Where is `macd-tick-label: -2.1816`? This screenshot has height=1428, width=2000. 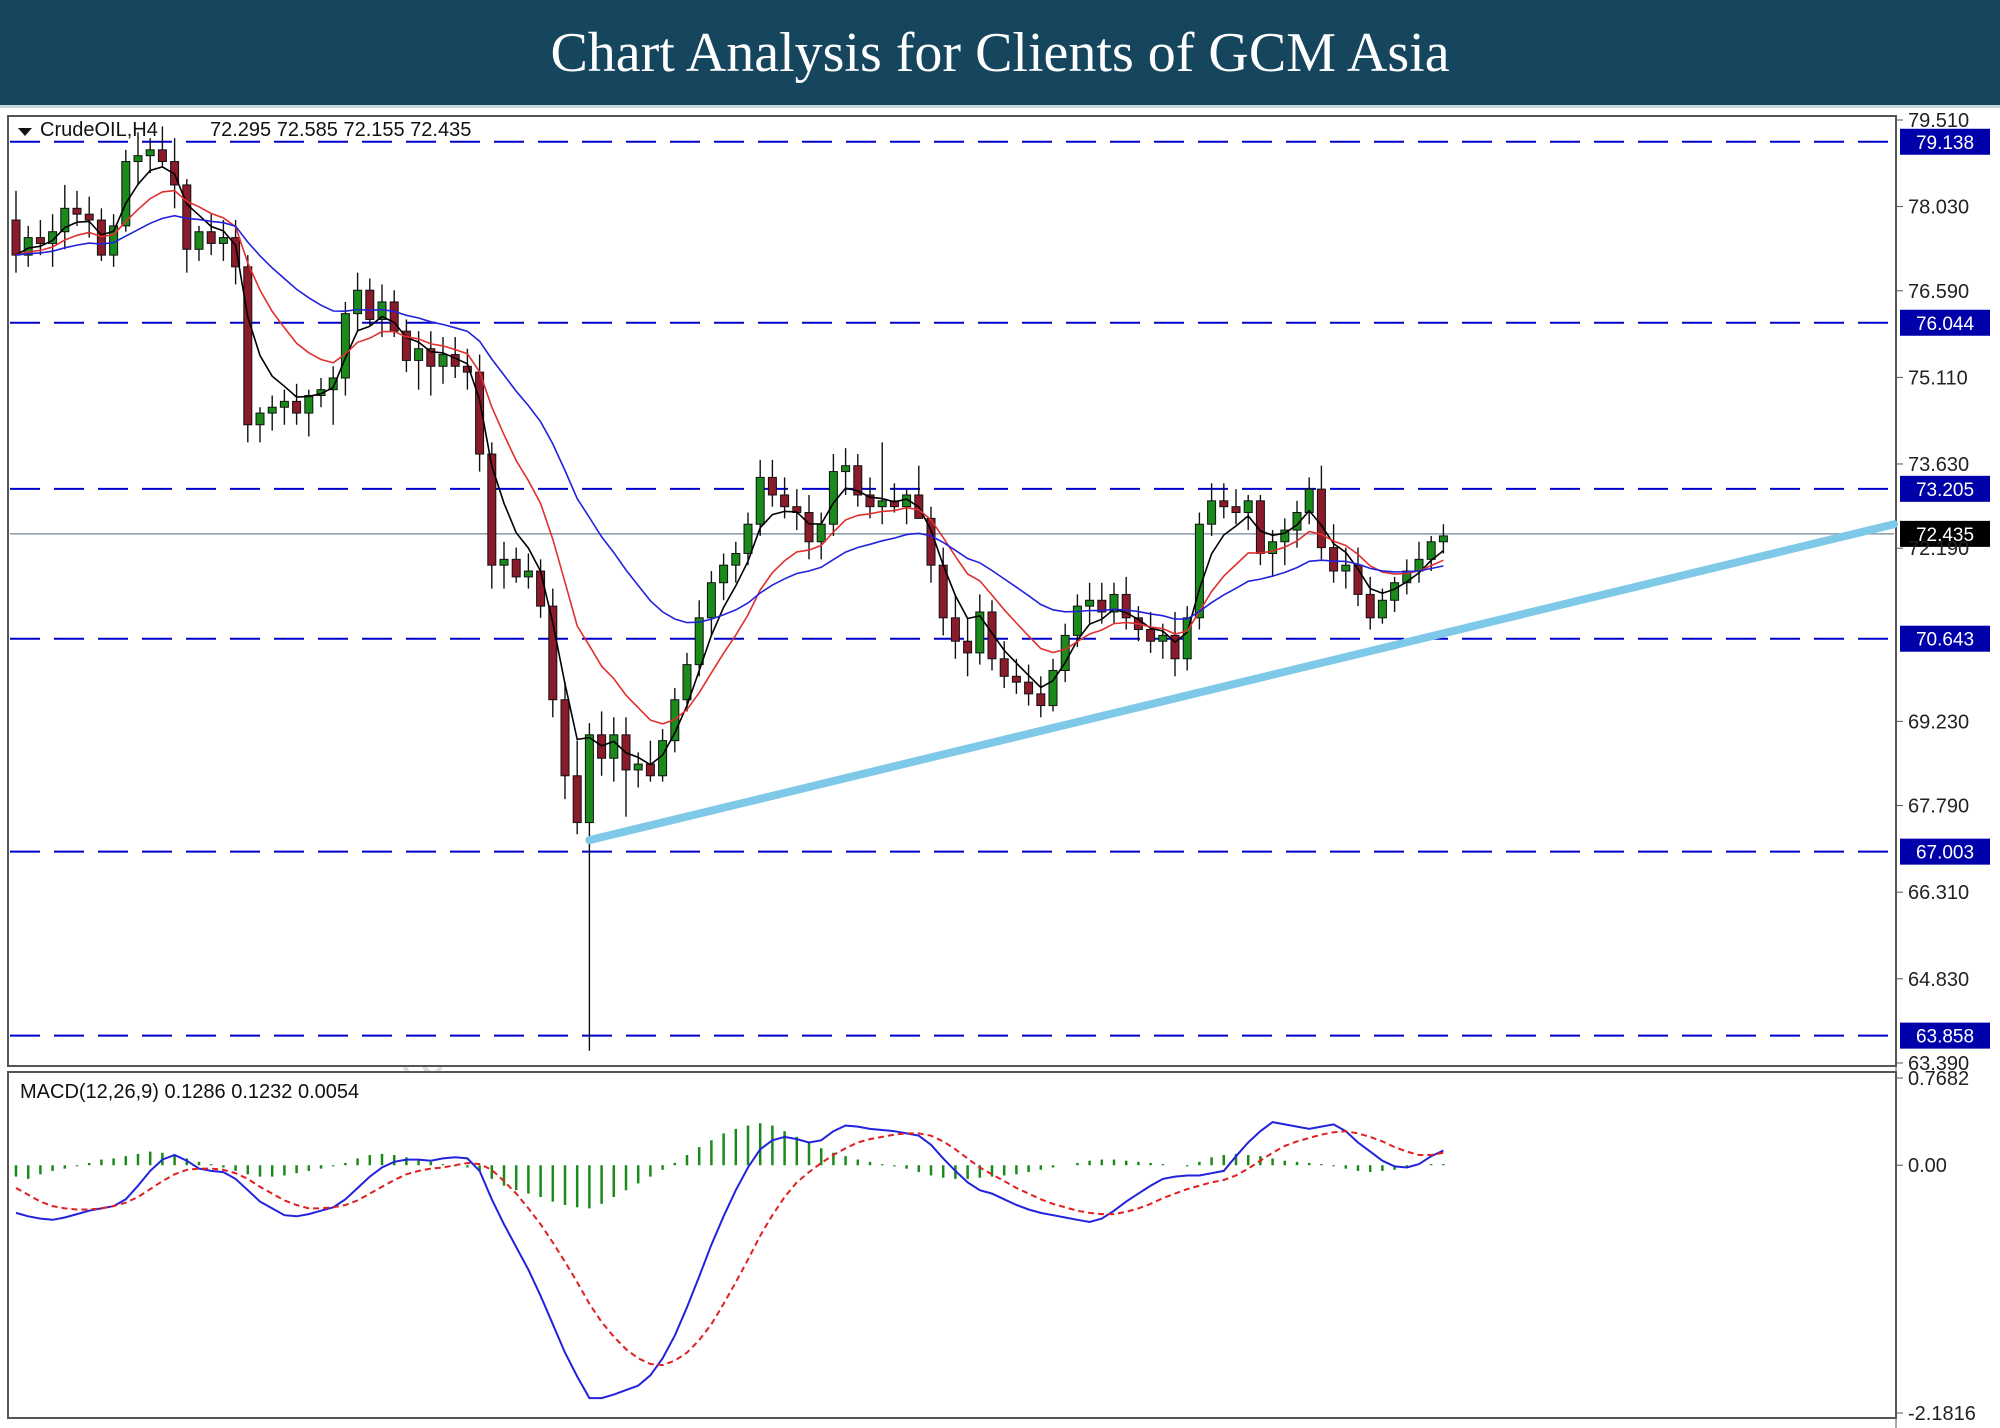 macd-tick-label: -2.1816 is located at coordinates (1942, 1414).